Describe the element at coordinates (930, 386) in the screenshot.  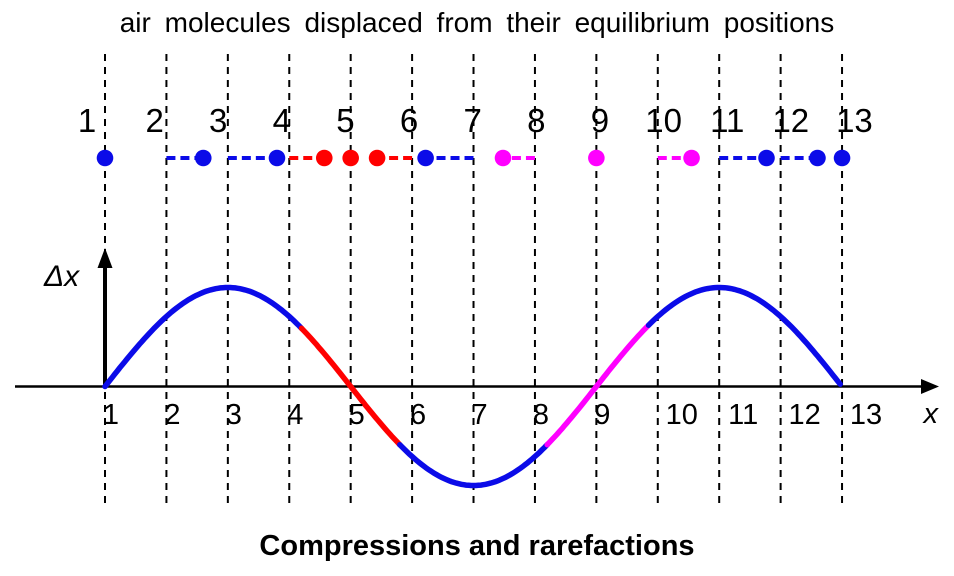
I see `x-axis-arrow-icon` at that location.